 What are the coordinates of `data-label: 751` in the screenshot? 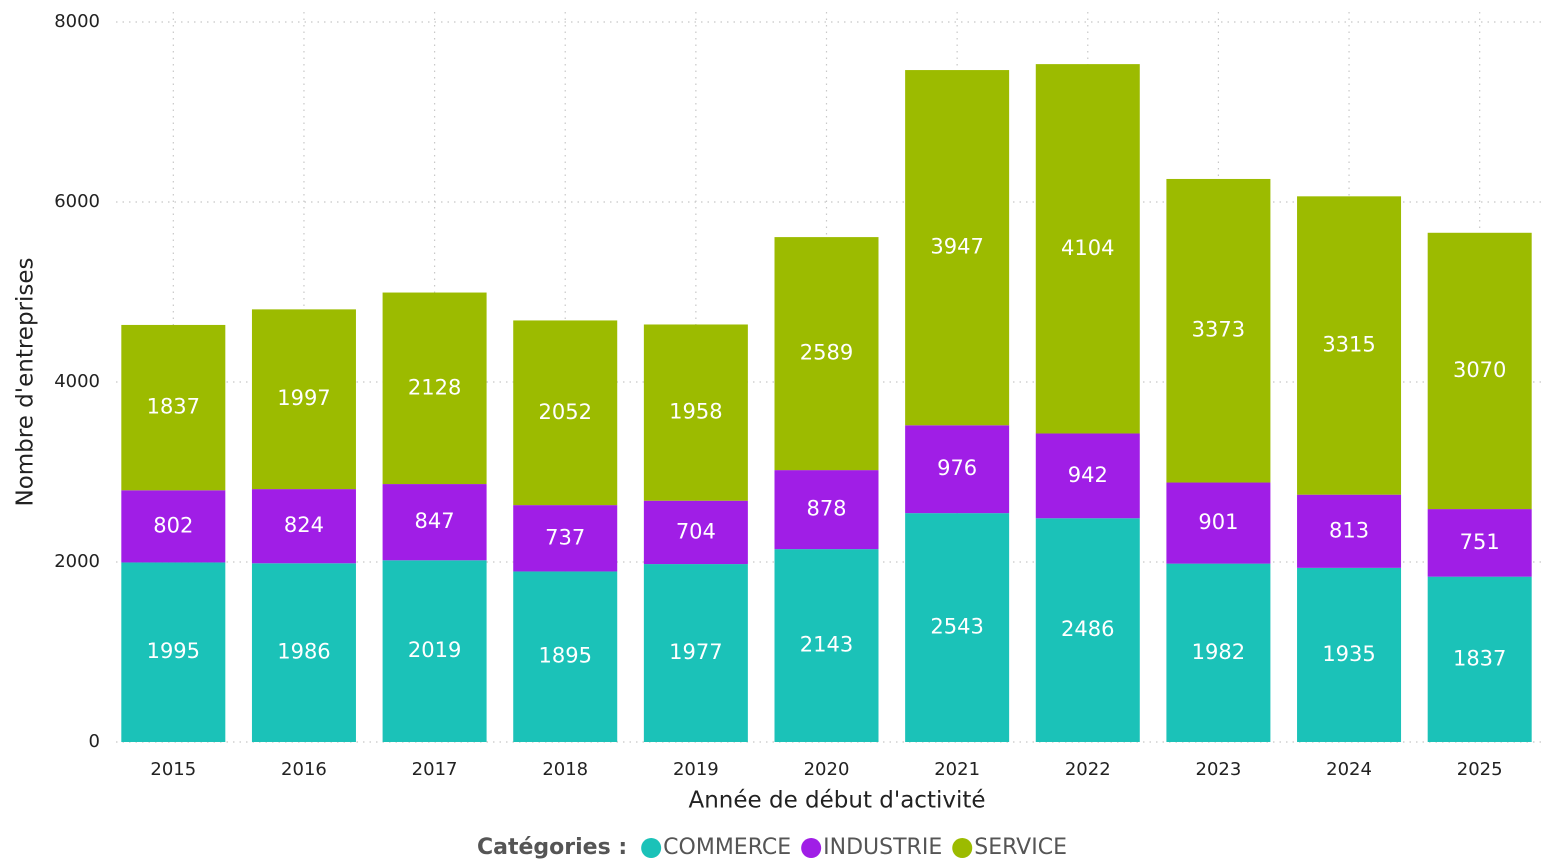 It's located at (1480, 542).